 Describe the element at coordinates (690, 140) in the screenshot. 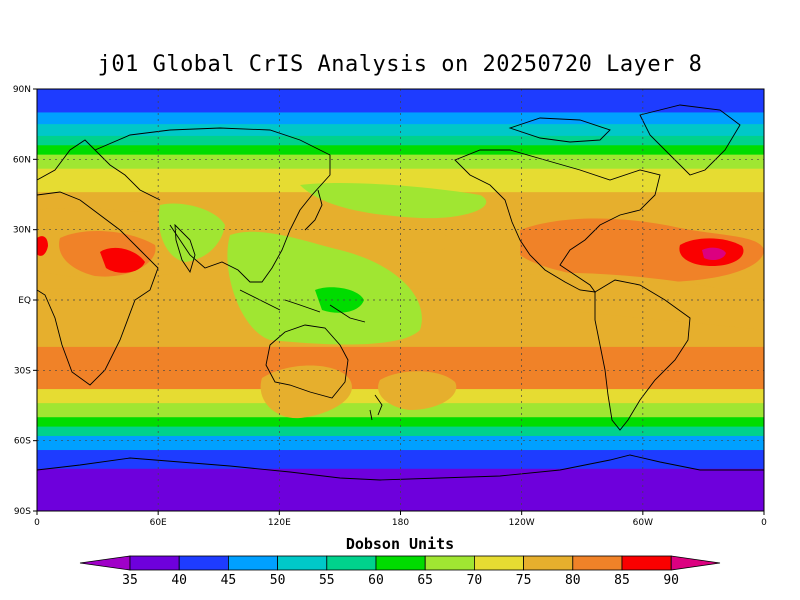

I see `coastline-greenland` at that location.